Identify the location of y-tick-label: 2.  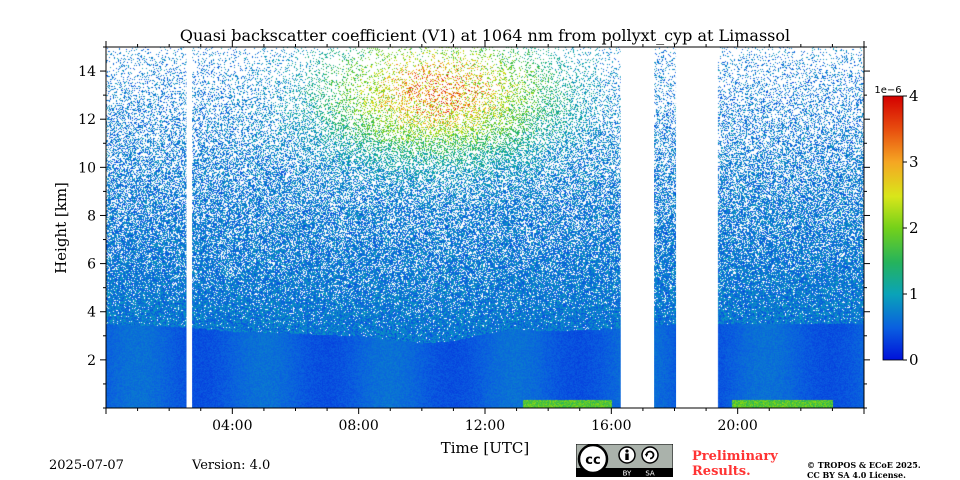
(91, 361).